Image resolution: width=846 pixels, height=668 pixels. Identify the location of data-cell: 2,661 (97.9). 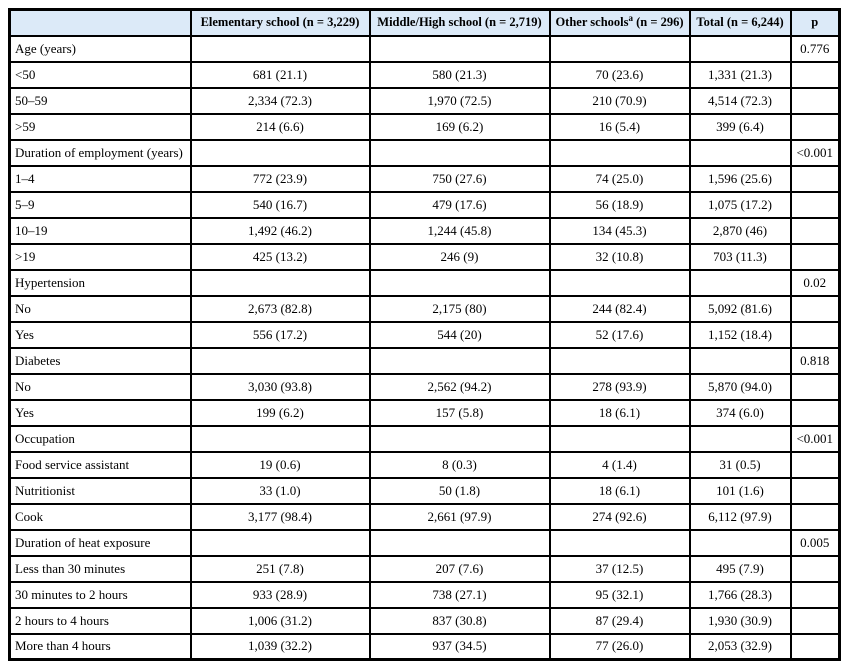
(459, 516).